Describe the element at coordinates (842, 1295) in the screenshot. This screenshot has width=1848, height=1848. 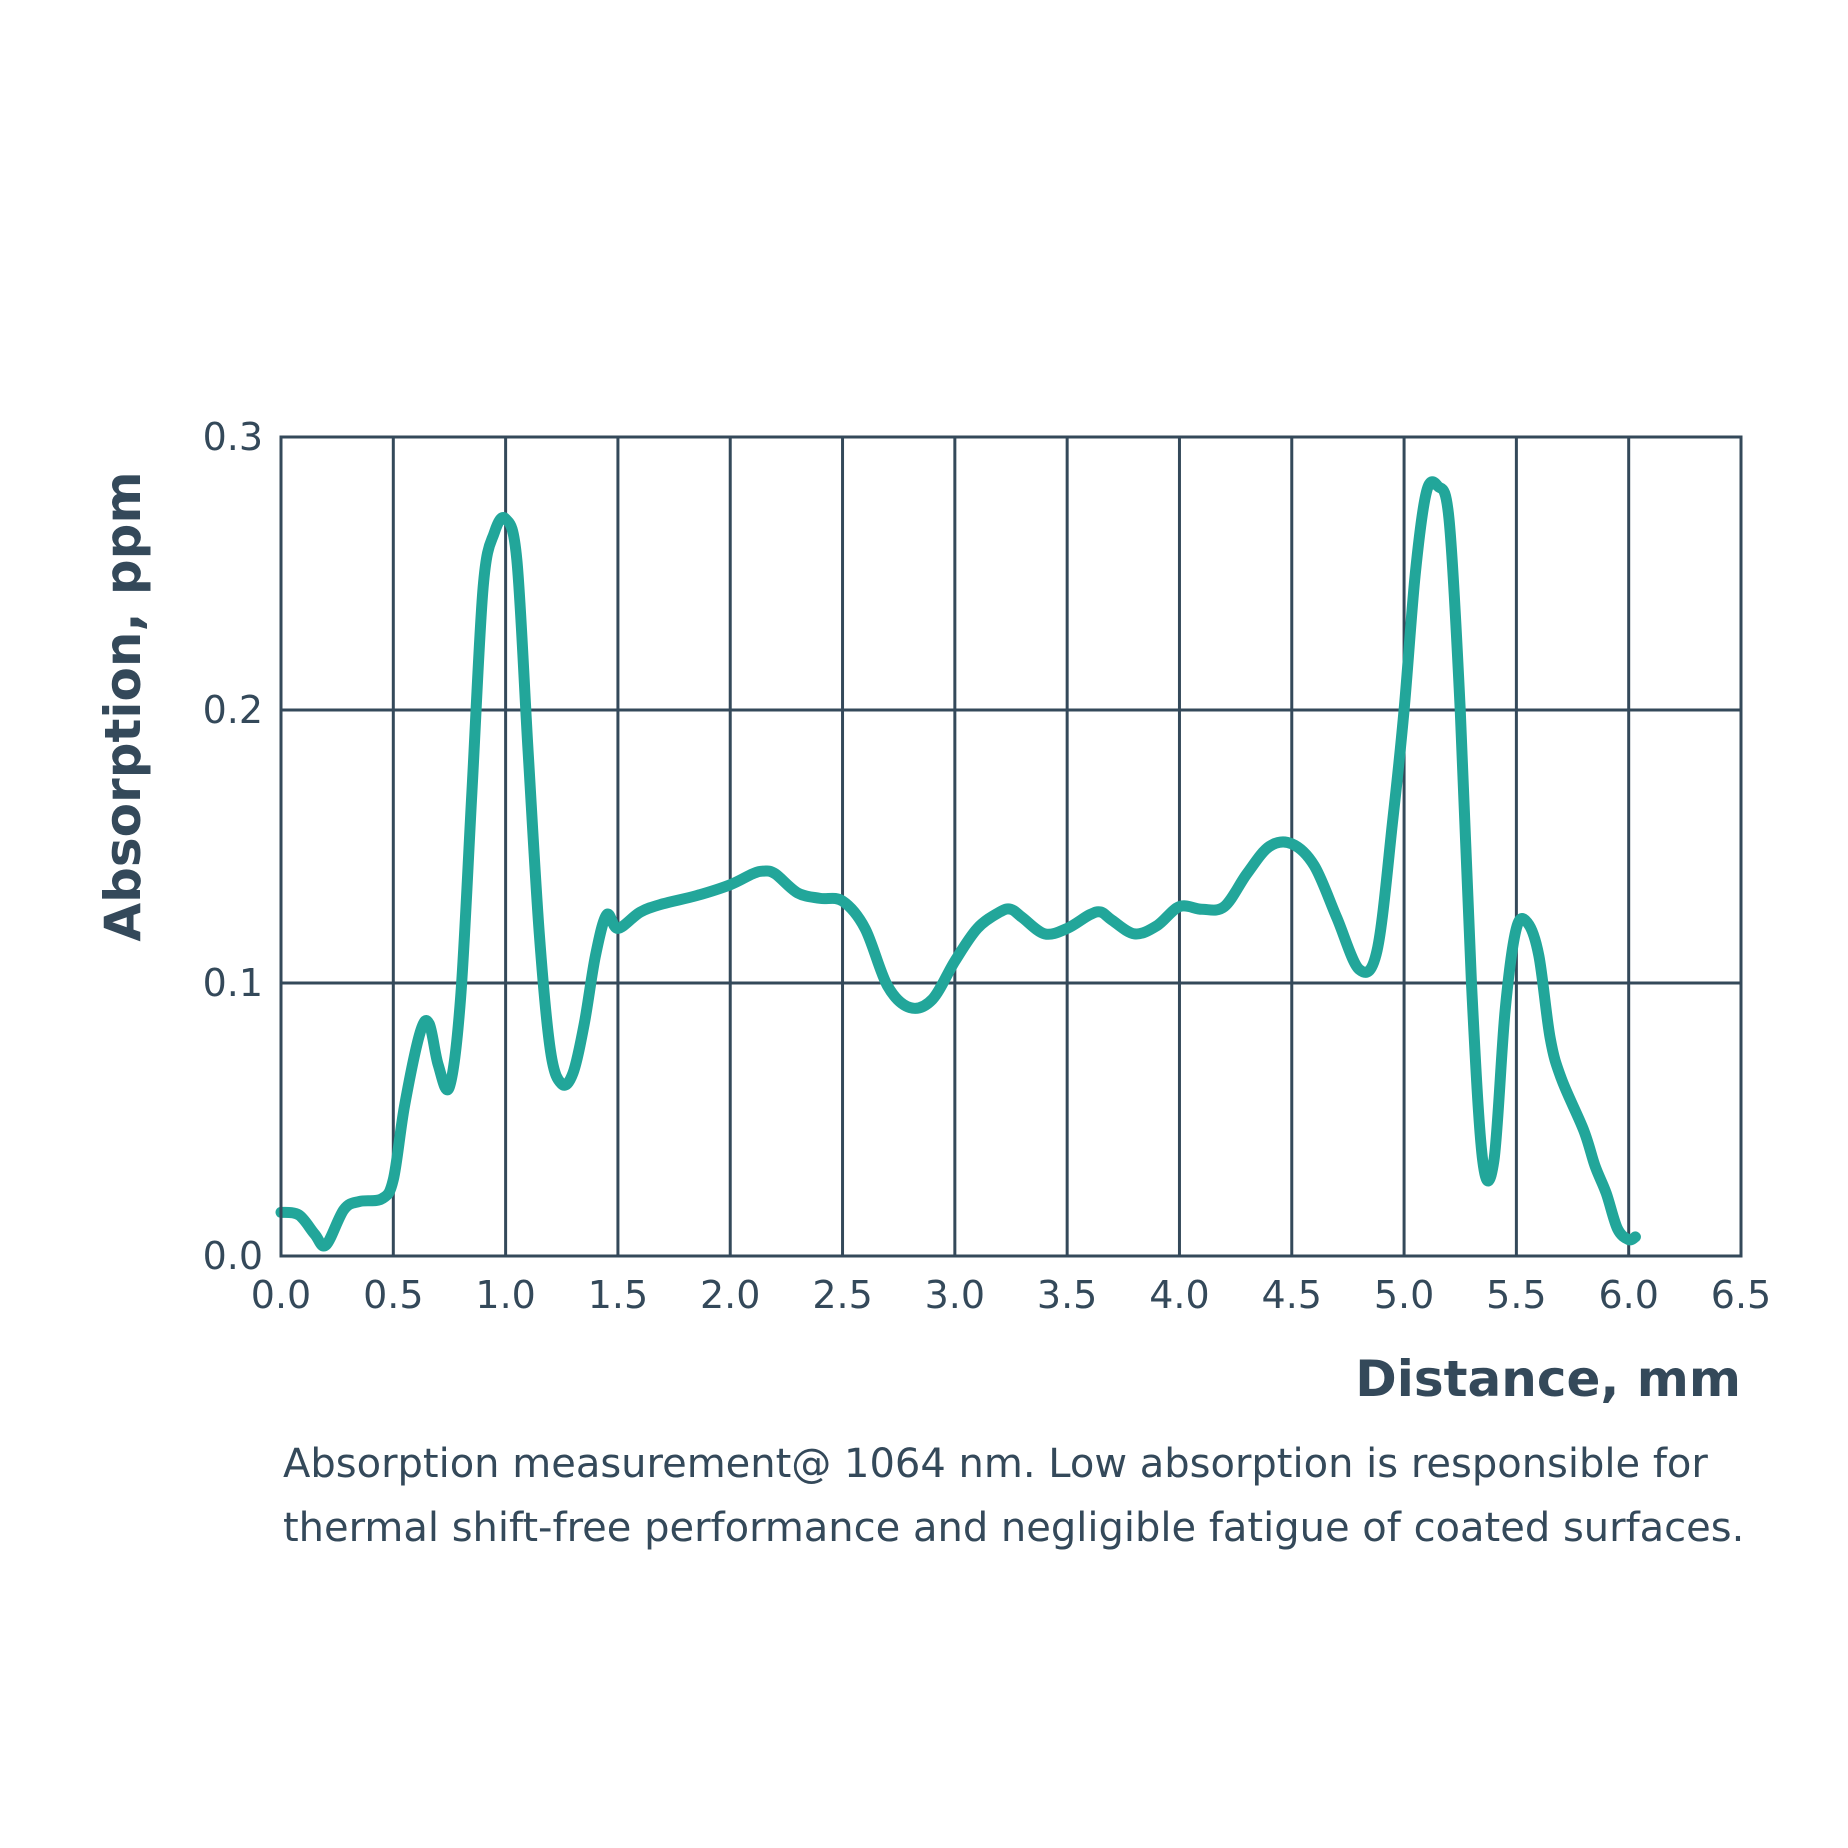
I see `x-tick-label: 2.5` at that location.